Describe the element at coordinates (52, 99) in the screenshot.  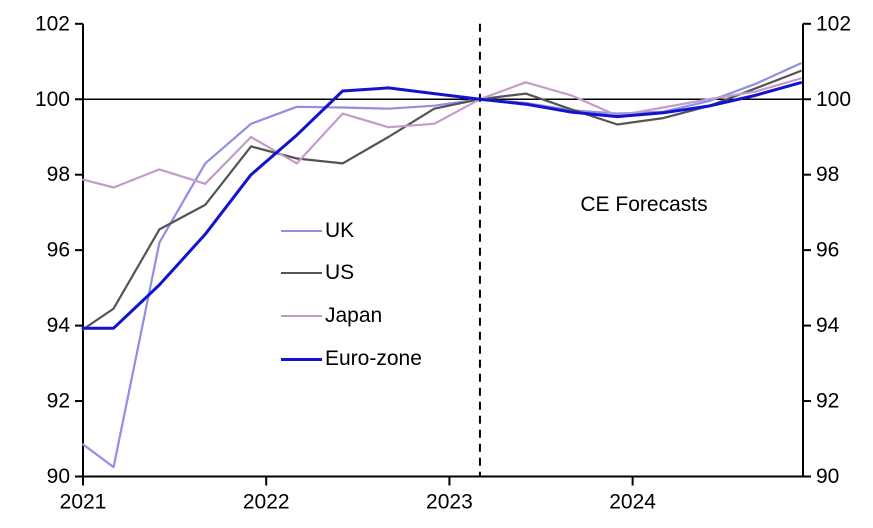
I see `y-tick-label-left: 100` at that location.